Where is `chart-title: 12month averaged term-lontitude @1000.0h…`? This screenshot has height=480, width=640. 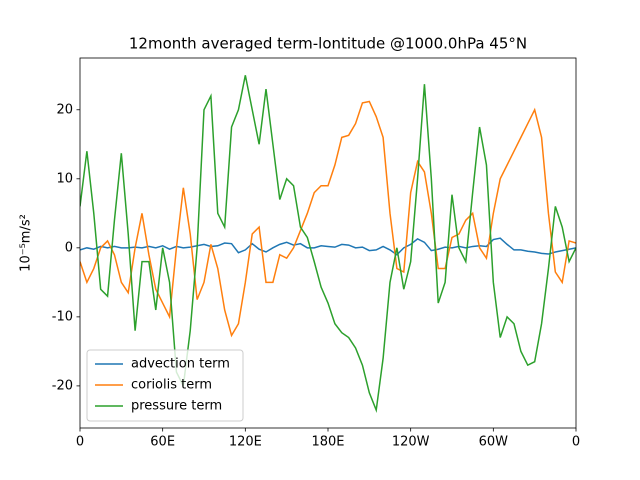
chart-title: 12month averaged term-lontitude @1000.0h… is located at coordinates (328, 44).